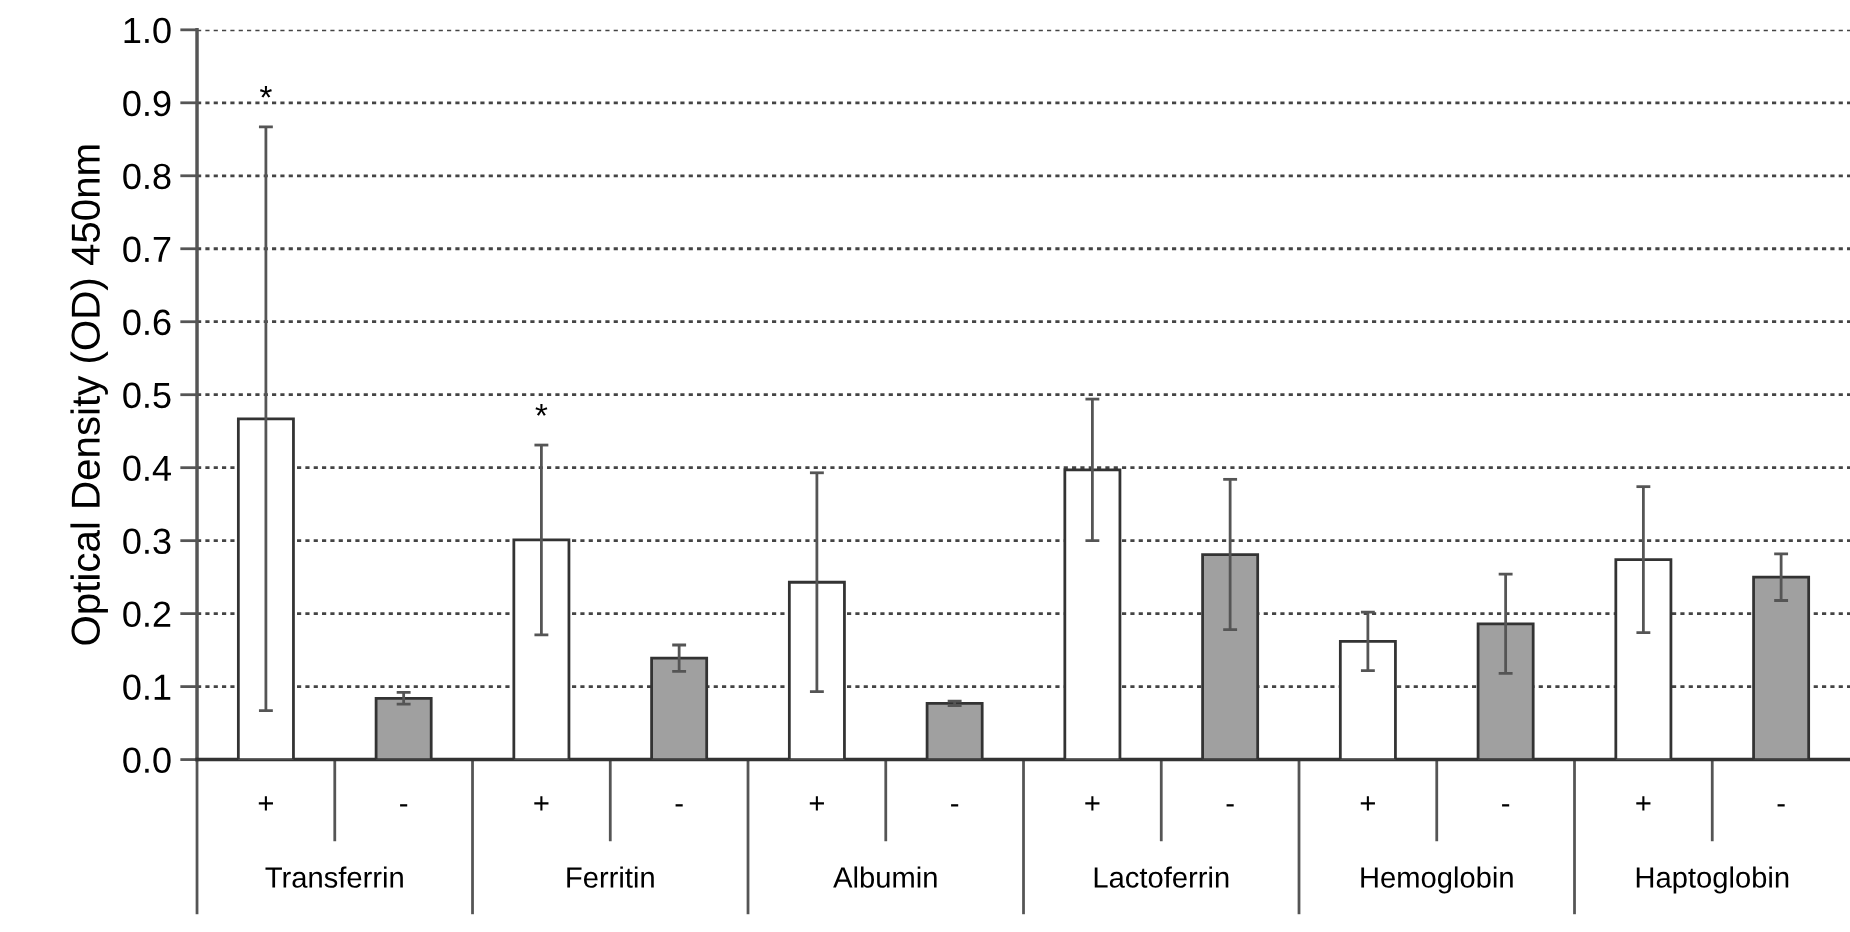  Describe the element at coordinates (147, 176) in the screenshot. I see `y-tick-label: 0.8` at that location.